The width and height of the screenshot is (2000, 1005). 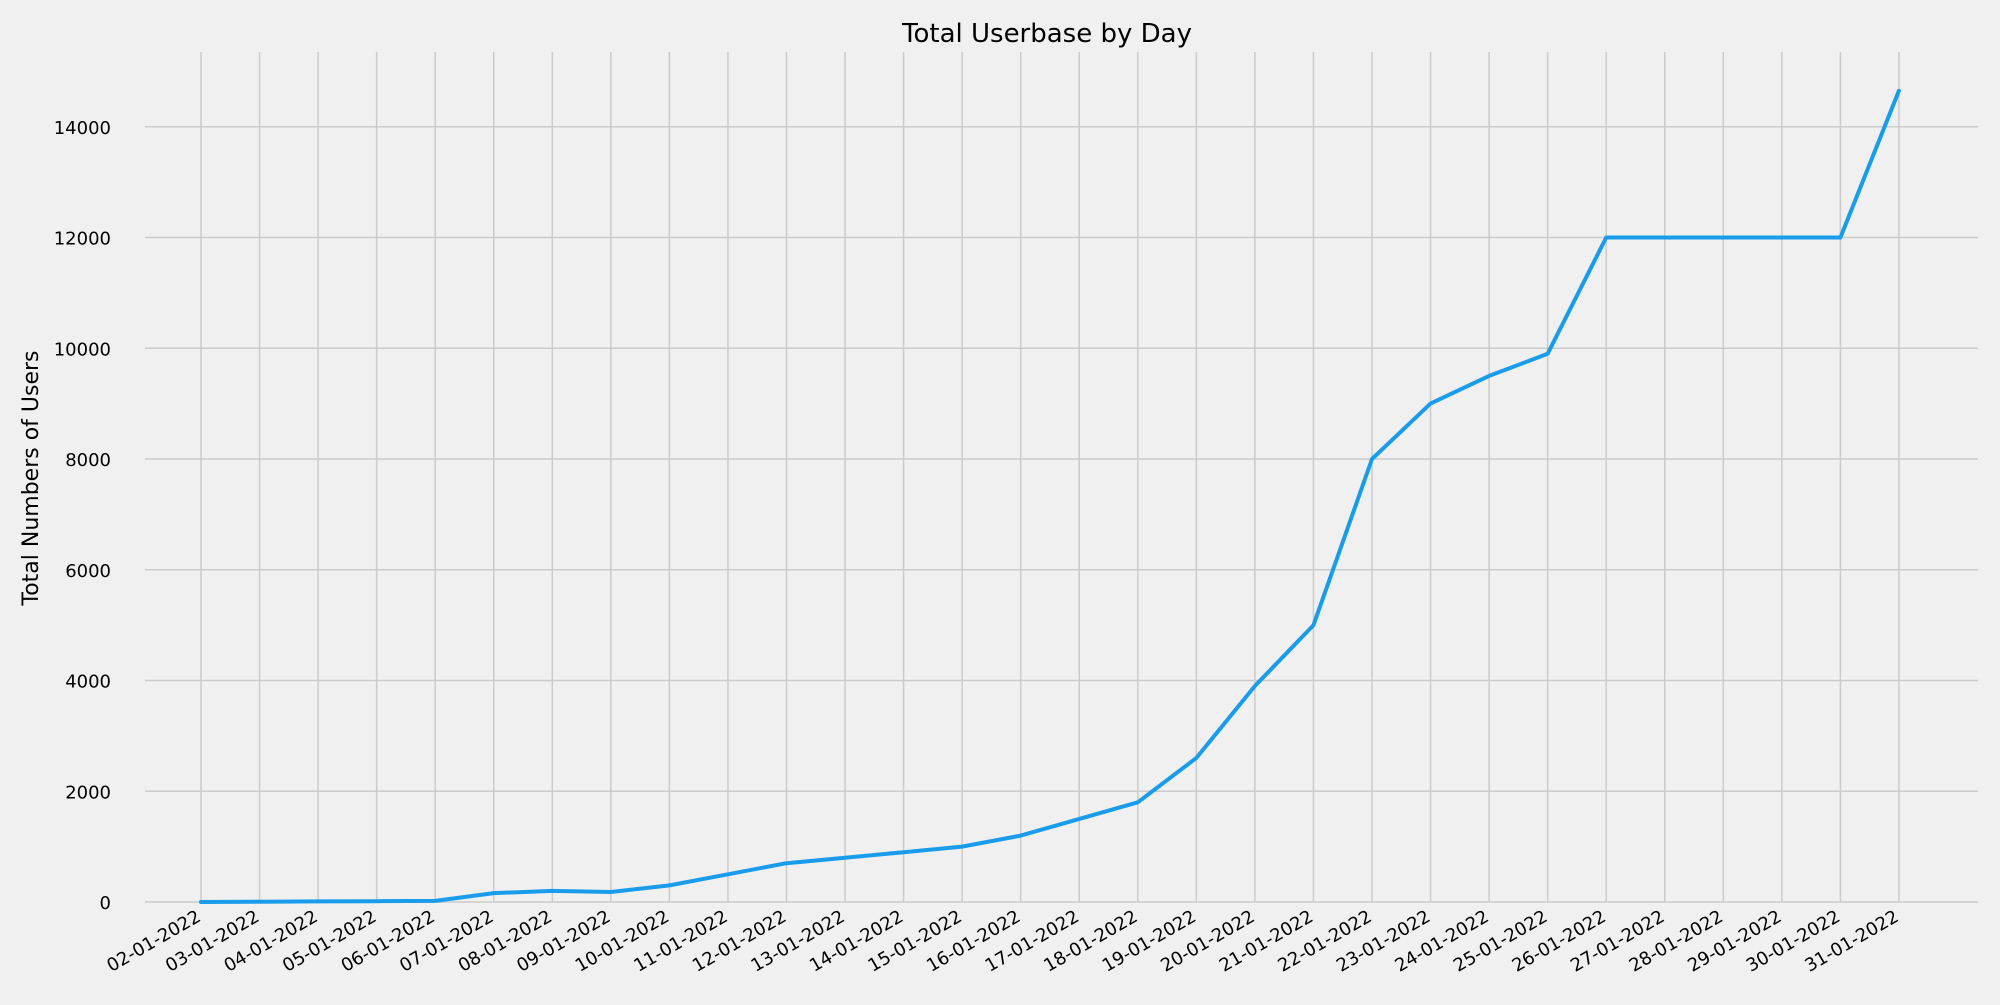 What do you see at coordinates (88, 682) in the screenshot?
I see `y-tick-label: 4000` at bounding box center [88, 682].